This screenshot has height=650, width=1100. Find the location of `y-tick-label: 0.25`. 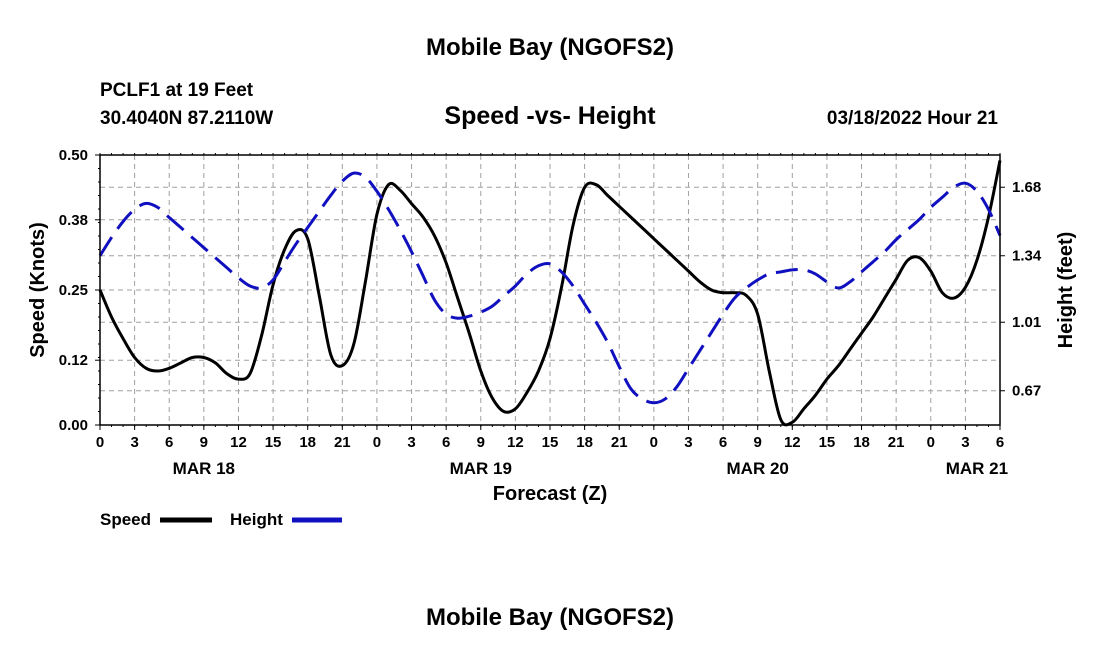

y-tick-label: 0.25 is located at coordinates (73, 290).